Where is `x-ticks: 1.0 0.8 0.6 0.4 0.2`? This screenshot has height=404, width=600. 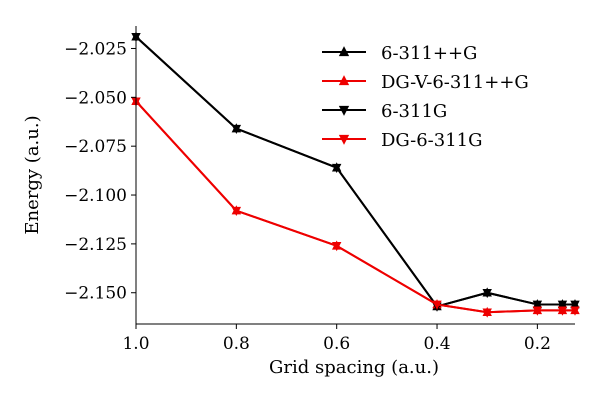
x-ticks: 1.0 0.8 0.6 0.4 0.2 is located at coordinates (336, 339).